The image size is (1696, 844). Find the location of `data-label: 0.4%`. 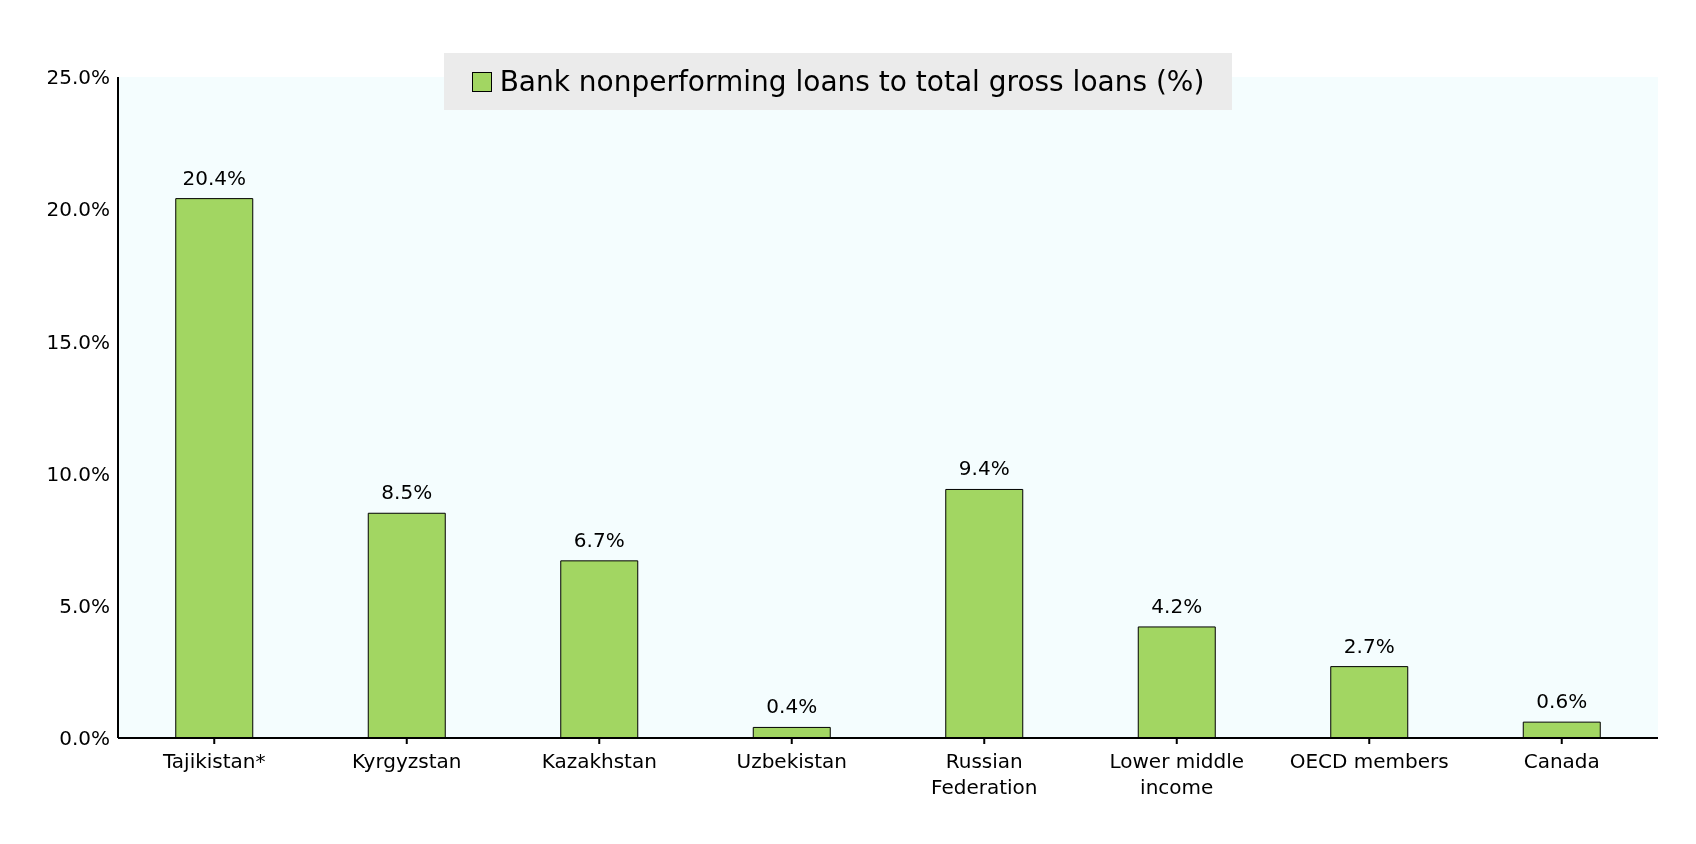

data-label: 0.4% is located at coordinates (792, 706).